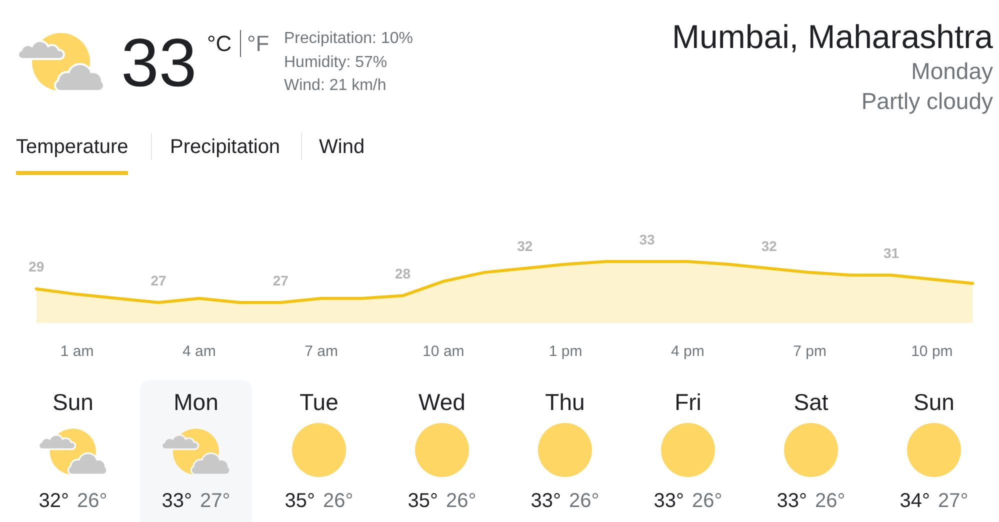 Image resolution: width=999 pixels, height=522 pixels. What do you see at coordinates (159, 63) in the screenshot?
I see `text: 33` at bounding box center [159, 63].